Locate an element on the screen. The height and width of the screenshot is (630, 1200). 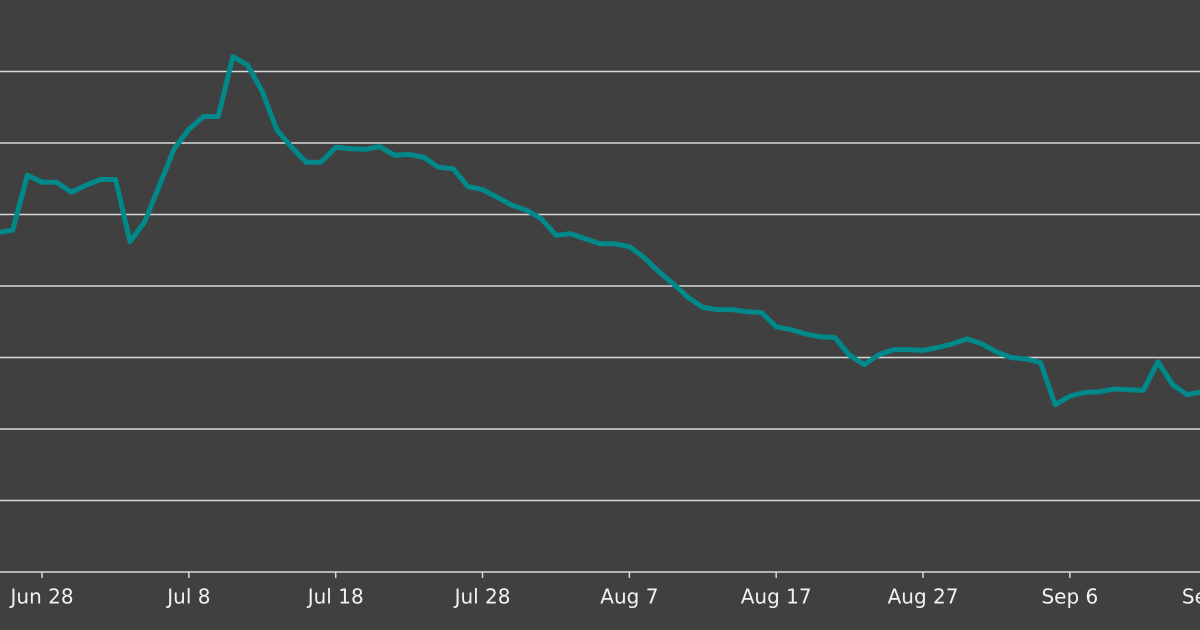
x-tick-label: Aug 7 is located at coordinates (629, 597).